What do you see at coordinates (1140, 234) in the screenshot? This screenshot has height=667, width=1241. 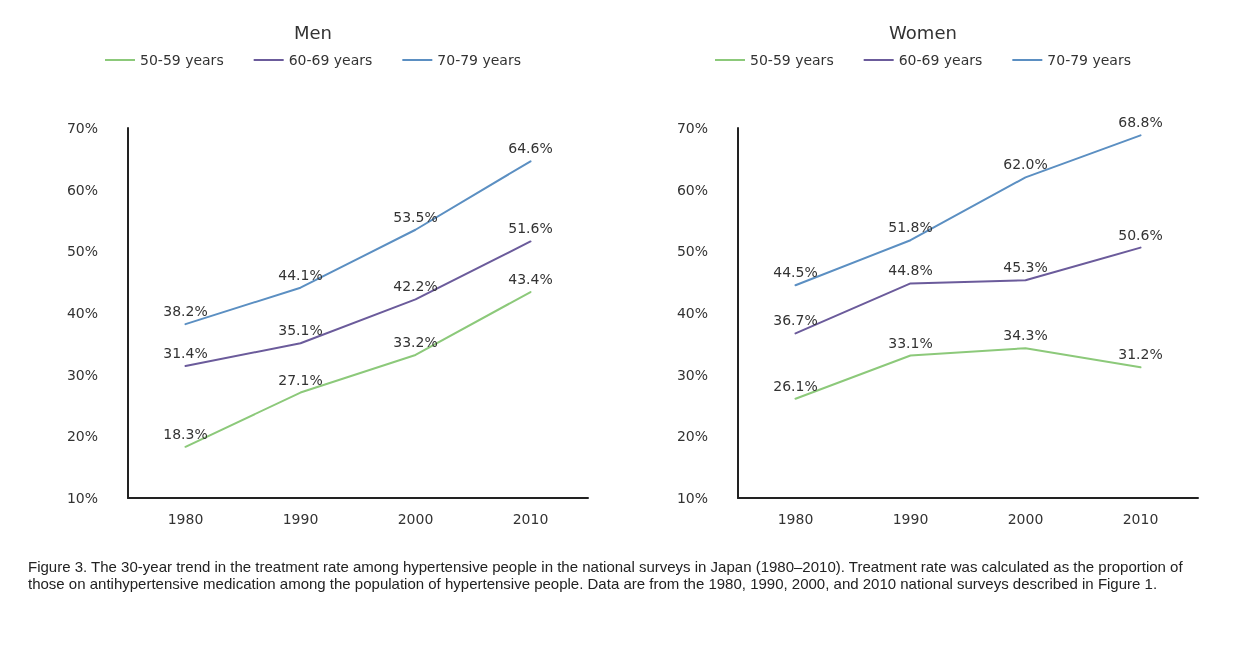 I see `data-label: 50.6%` at bounding box center [1140, 234].